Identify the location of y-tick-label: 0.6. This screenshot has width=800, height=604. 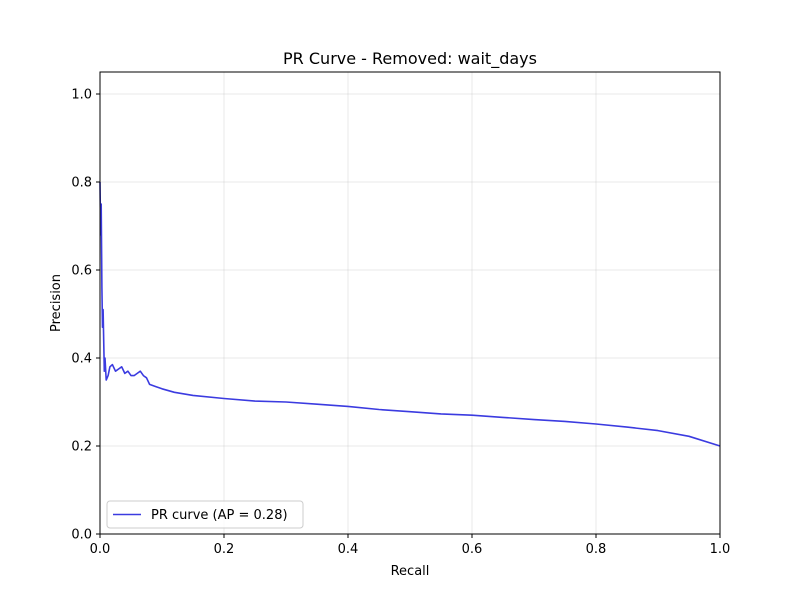
(81, 271).